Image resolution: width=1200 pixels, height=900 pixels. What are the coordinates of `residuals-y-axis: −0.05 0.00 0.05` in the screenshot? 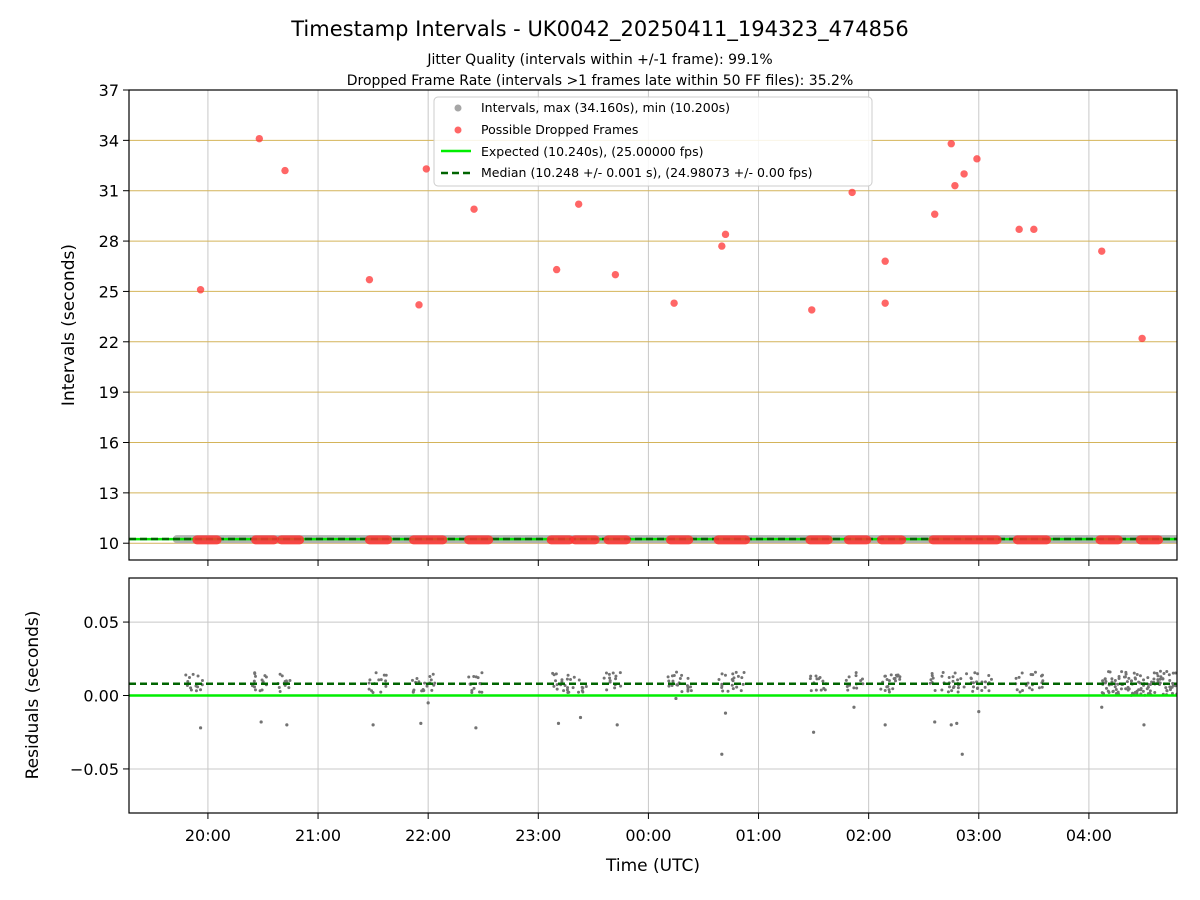 It's located at (99, 696).